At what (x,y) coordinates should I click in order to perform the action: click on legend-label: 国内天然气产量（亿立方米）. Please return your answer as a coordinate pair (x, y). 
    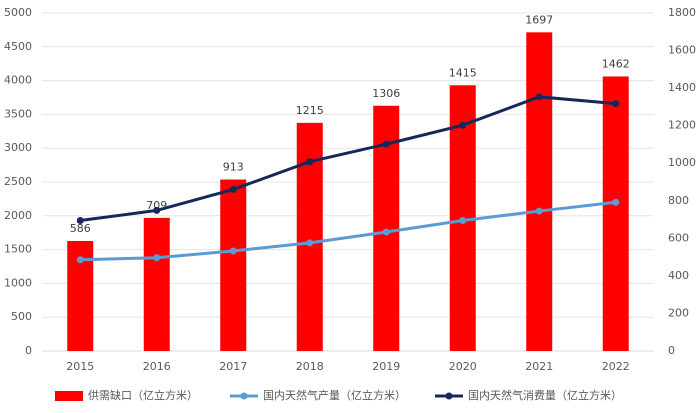
    Looking at the image, I should click on (334, 395).